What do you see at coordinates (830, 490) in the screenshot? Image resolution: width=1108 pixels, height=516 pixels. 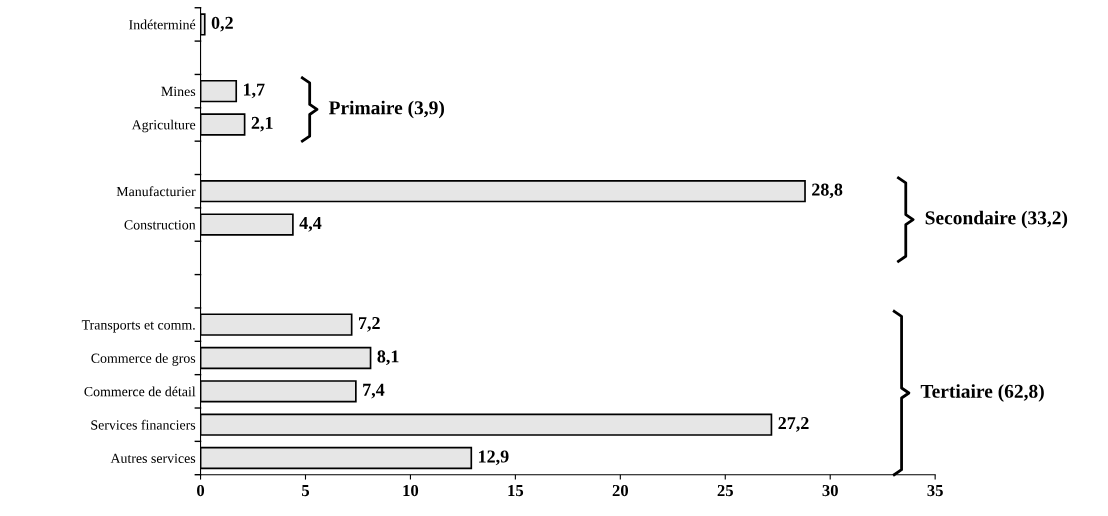 I see `x-tick-label: 30` at bounding box center [830, 490].